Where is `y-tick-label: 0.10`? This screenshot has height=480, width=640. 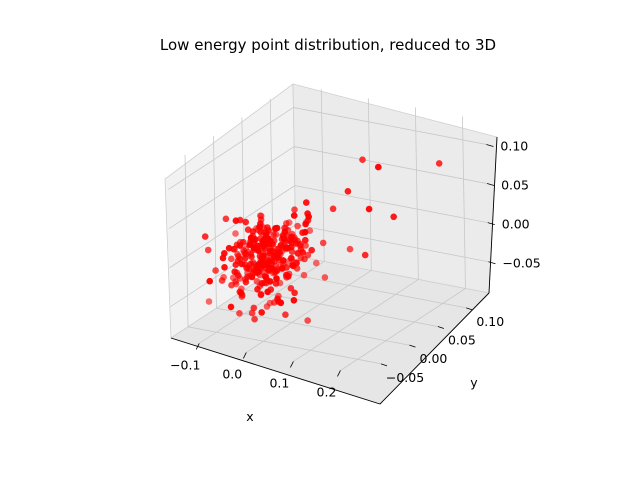
y-tick-label: 0.10 is located at coordinates (490, 321).